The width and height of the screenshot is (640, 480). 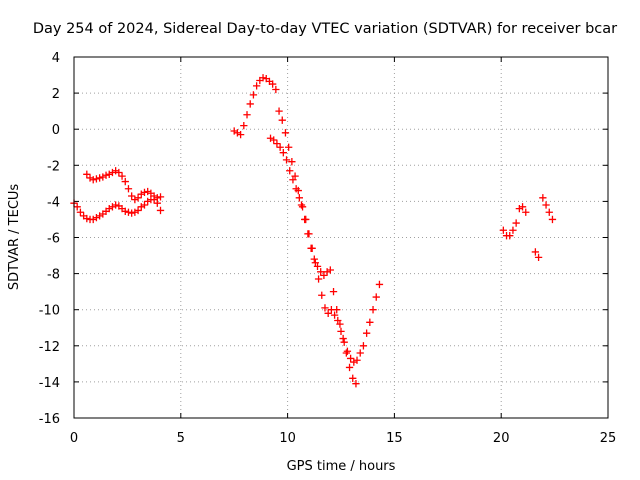 I want to click on y-tick-label: -10, so click(x=49, y=311).